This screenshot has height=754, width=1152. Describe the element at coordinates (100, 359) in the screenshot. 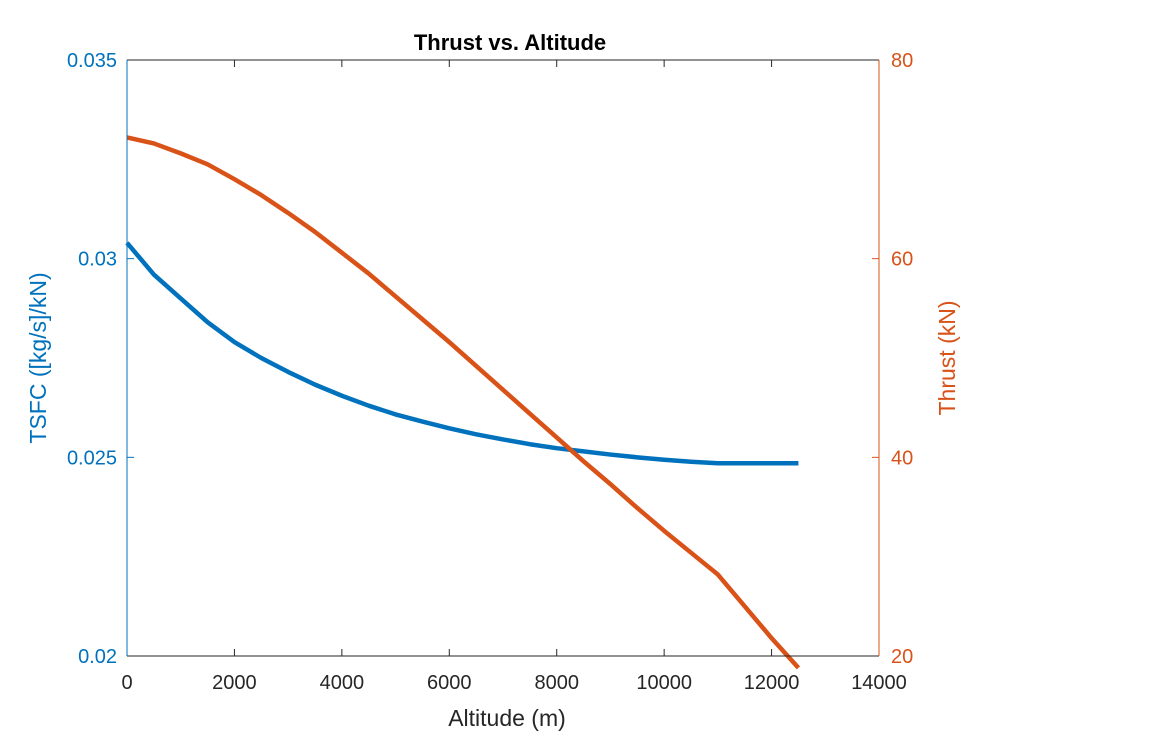

I see `y-axis-left: 0.02 0.025 0.03 0.035` at that location.